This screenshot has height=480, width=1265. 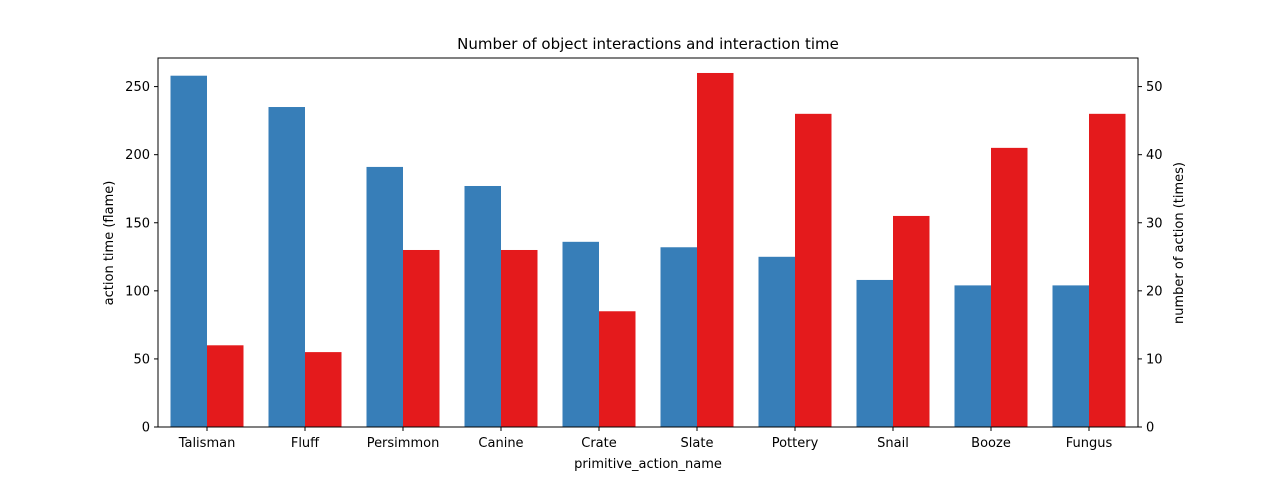 I want to click on y-left-tick-label-2: 100, so click(x=137, y=291).